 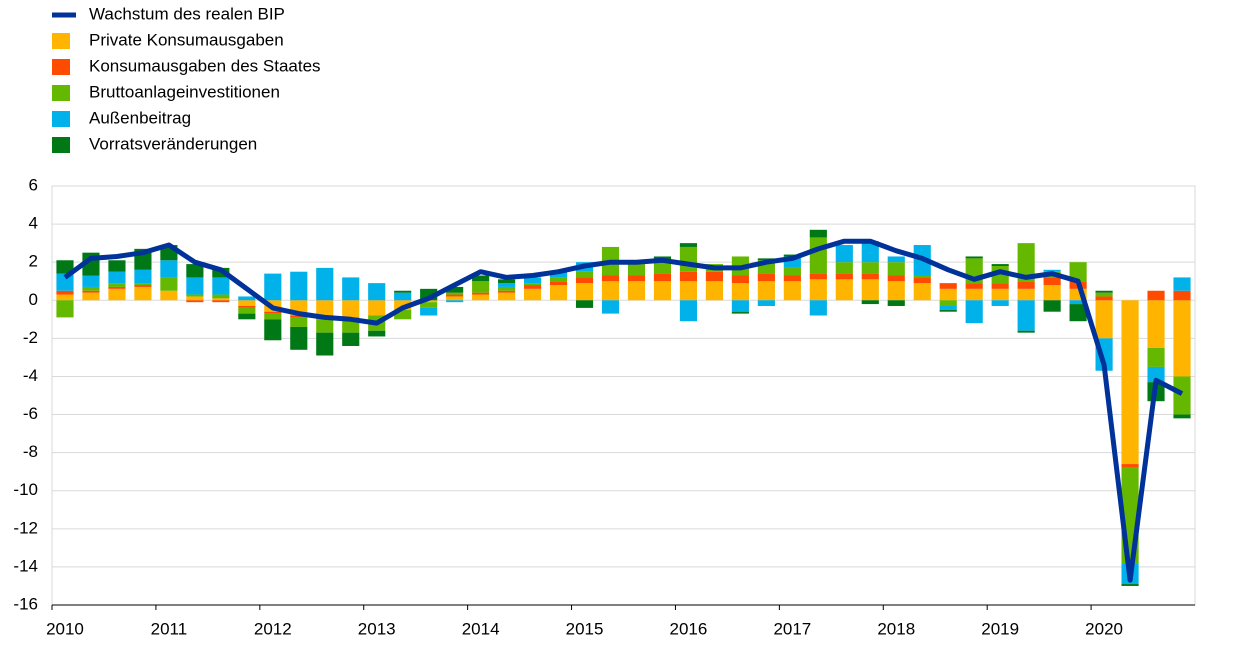 I want to click on y-tick-label: 6, so click(x=33, y=184).